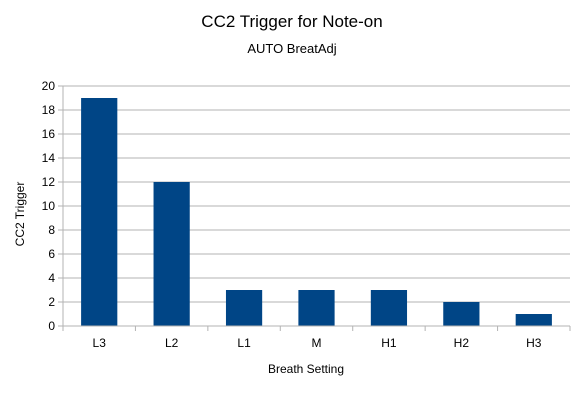 The width and height of the screenshot is (584, 400). Describe the element at coordinates (389, 343) in the screenshot. I see `x-tick-label: H1` at that location.